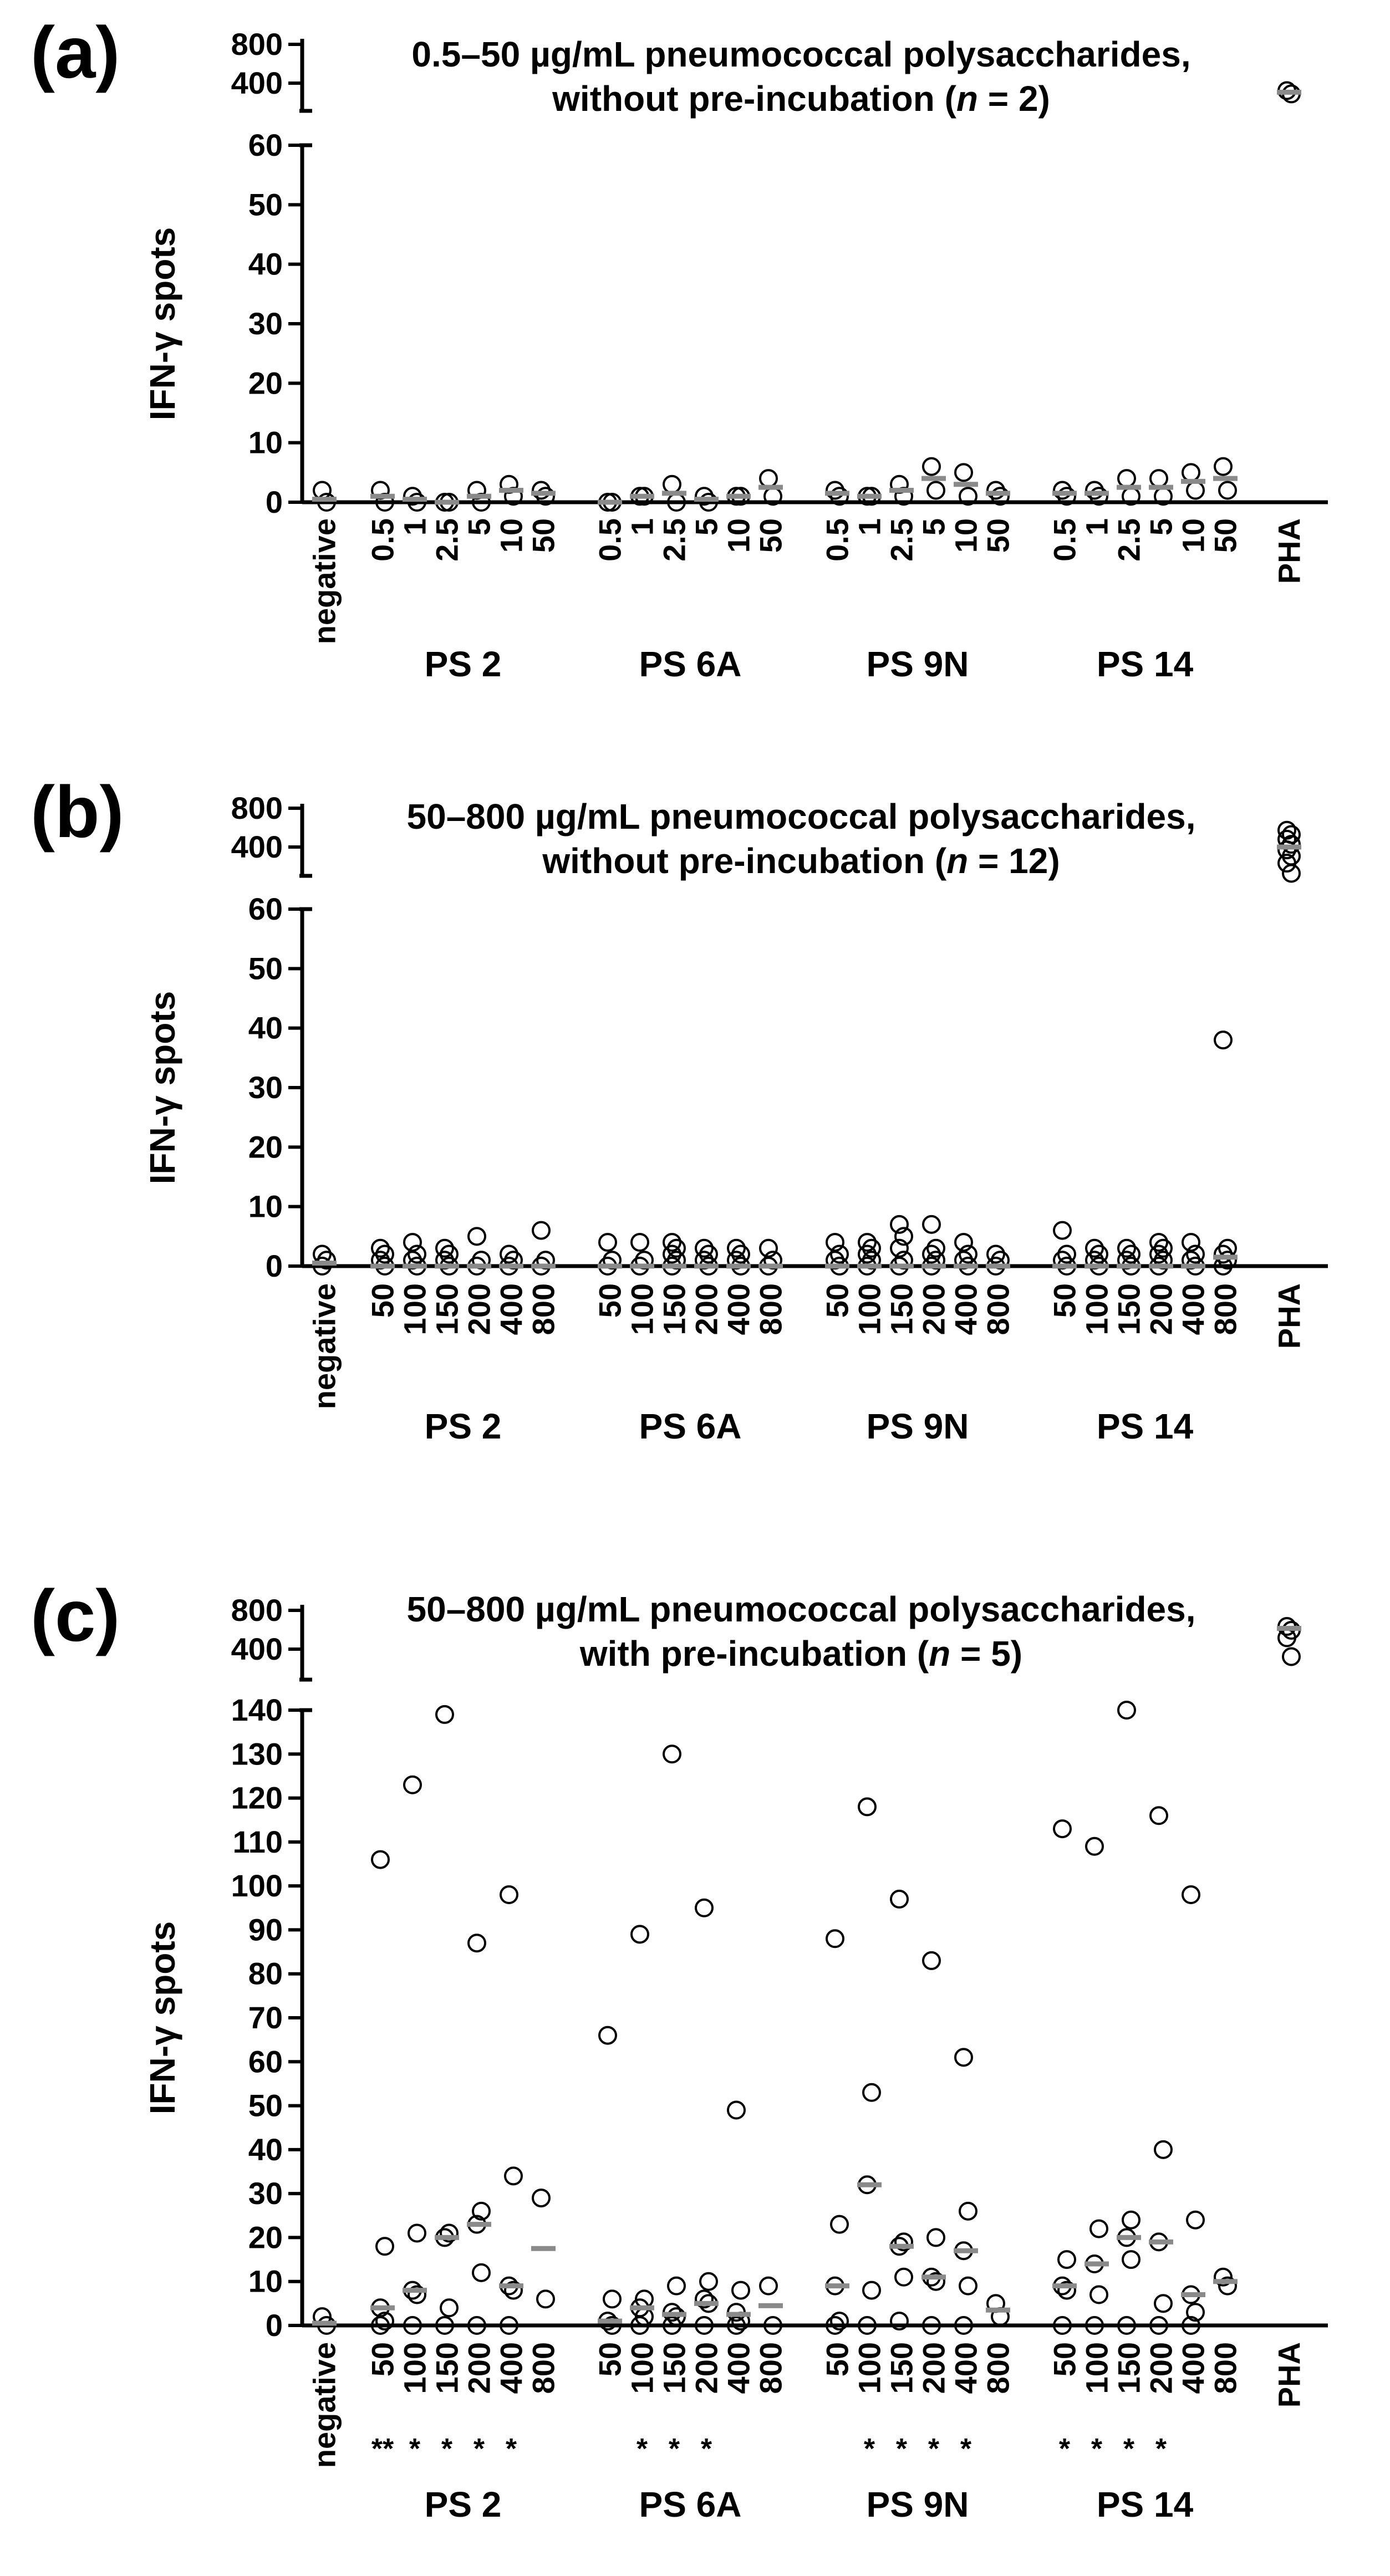  Describe the element at coordinates (75, 52) in the screenshot. I see `panel-label: (a)` at that location.